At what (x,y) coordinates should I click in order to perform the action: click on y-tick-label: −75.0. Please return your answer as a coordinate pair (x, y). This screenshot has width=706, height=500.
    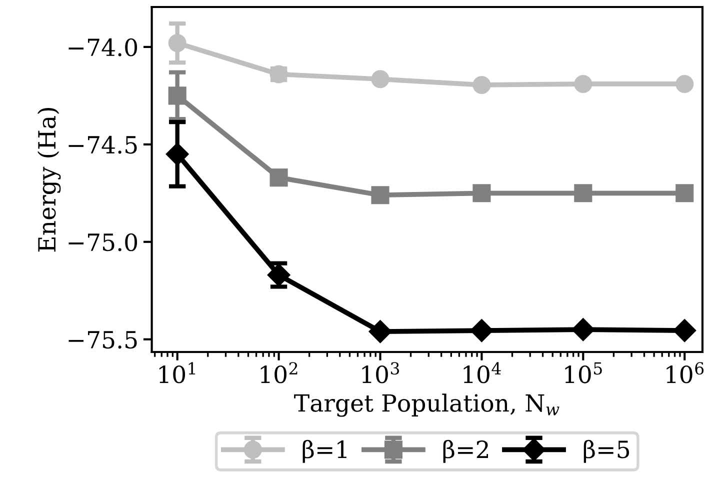
    Looking at the image, I should click on (103, 242).